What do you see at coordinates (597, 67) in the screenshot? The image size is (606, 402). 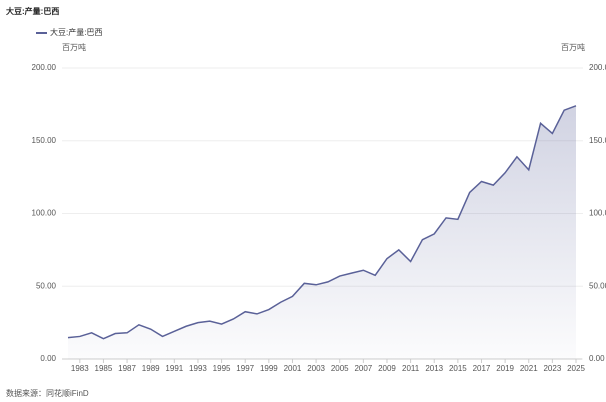 I see `y2-tick-label: 200.0` at bounding box center [597, 67].